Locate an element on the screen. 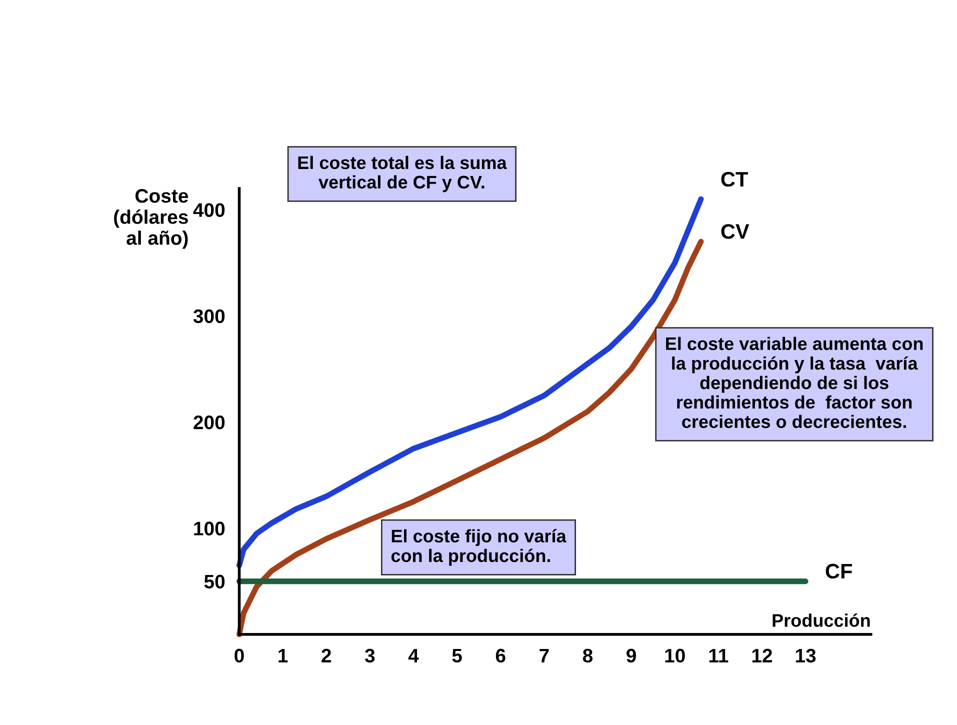 Image resolution: width=957 pixels, height=725 pixels. series-label: CT is located at coordinates (734, 179).